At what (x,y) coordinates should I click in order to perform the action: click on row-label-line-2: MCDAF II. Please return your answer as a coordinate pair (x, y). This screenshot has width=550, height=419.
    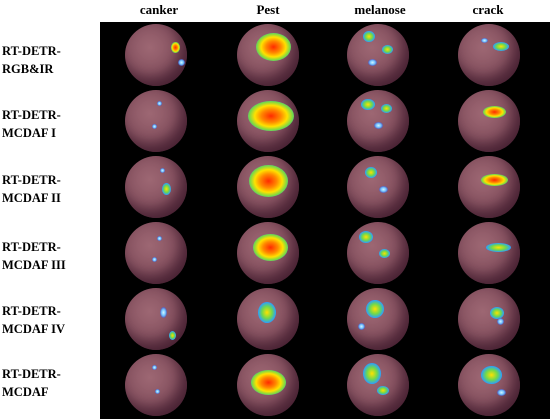
    Looking at the image, I should click on (31, 198).